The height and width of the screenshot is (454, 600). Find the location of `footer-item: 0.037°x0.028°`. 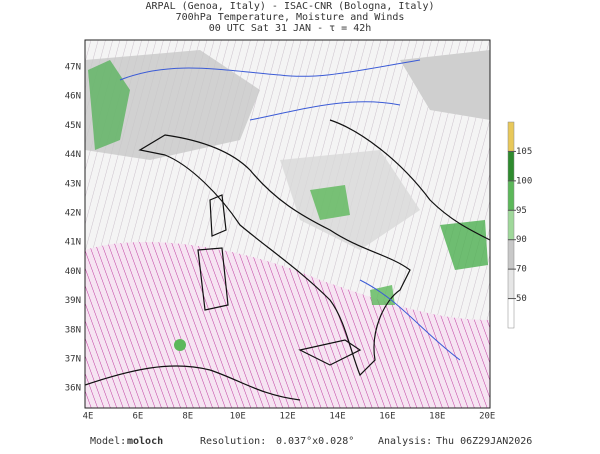

footer-item: 0.037°x0.028° is located at coordinates (315, 441).